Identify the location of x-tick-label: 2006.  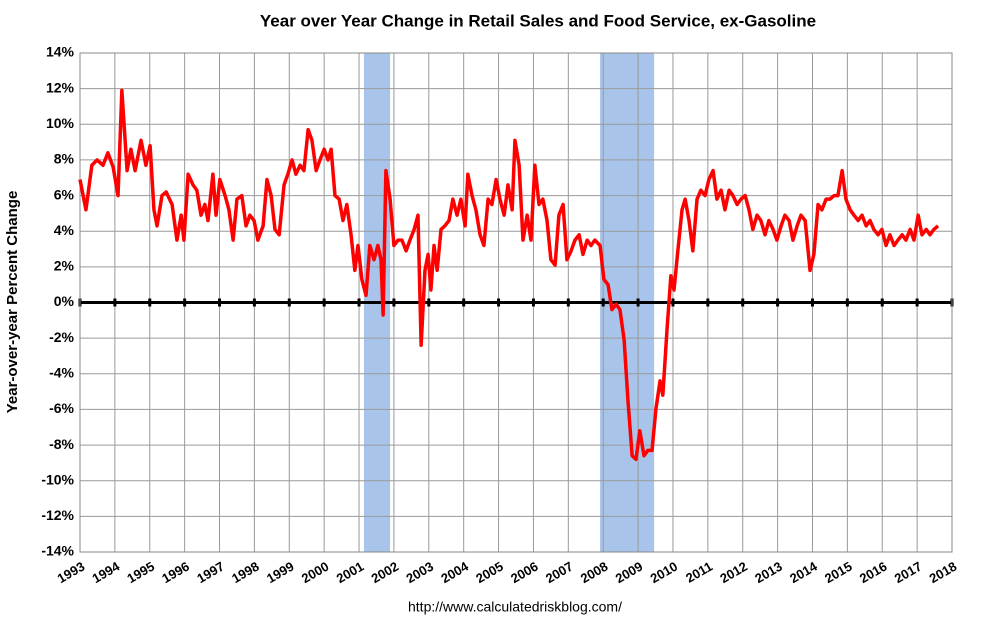
(524, 572).